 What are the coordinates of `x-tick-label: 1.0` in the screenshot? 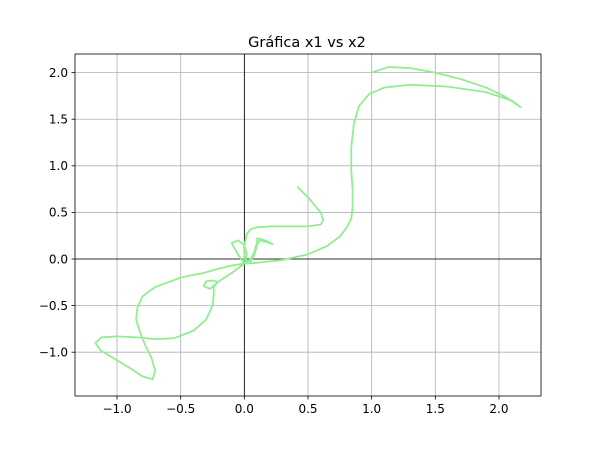 It's located at (371, 409).